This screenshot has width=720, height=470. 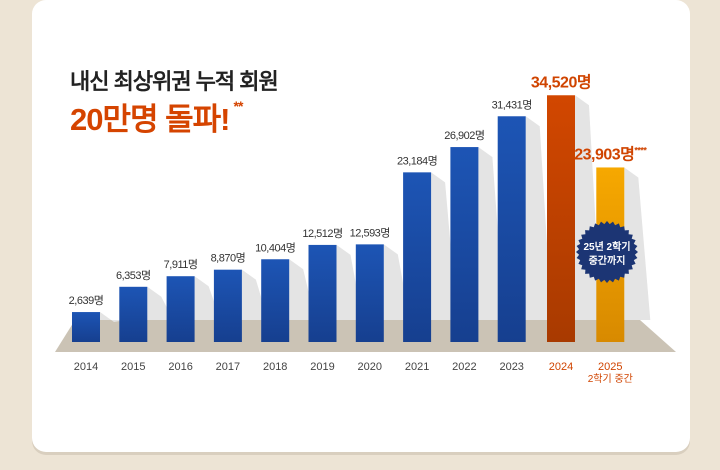 I want to click on bar-2016, so click(x=180, y=309).